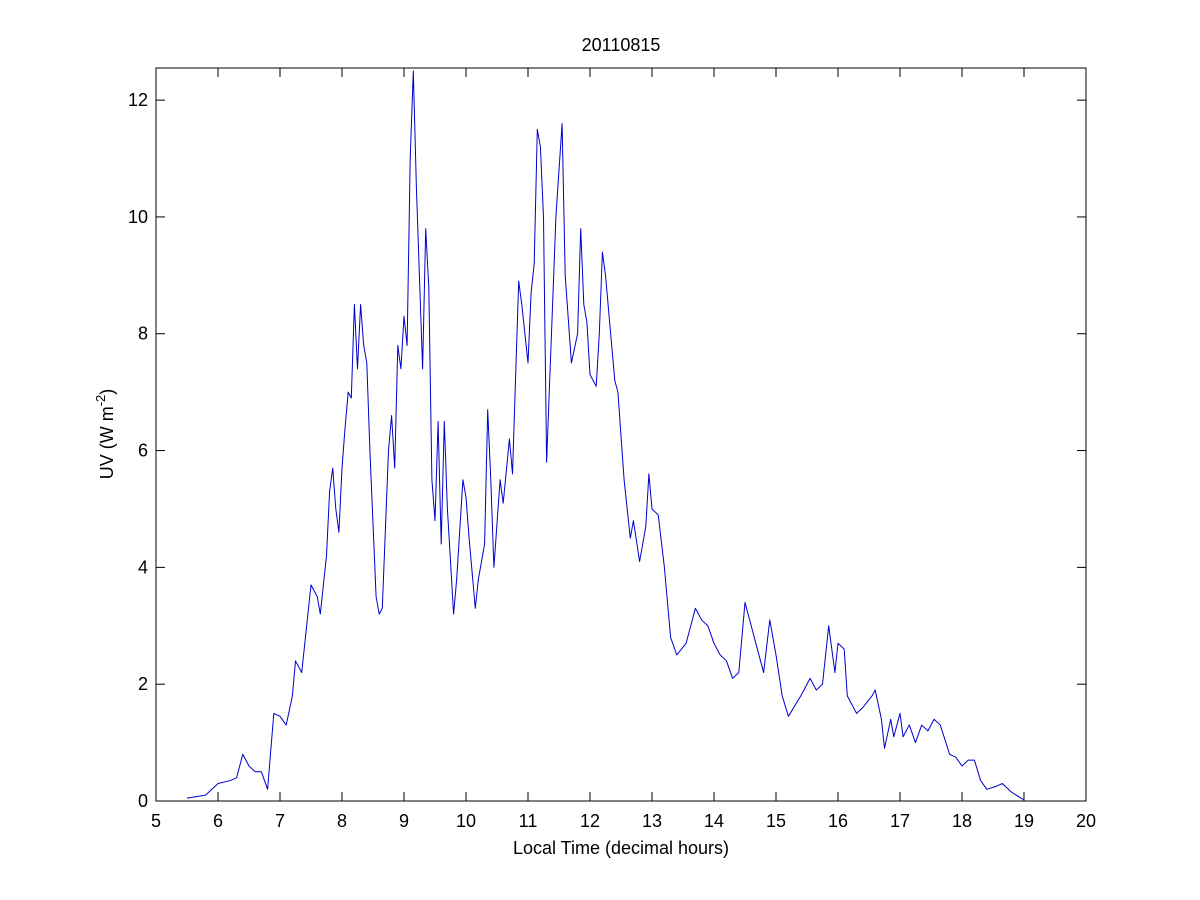  What do you see at coordinates (143, 451) in the screenshot?
I see `y-tick-label: 6` at bounding box center [143, 451].